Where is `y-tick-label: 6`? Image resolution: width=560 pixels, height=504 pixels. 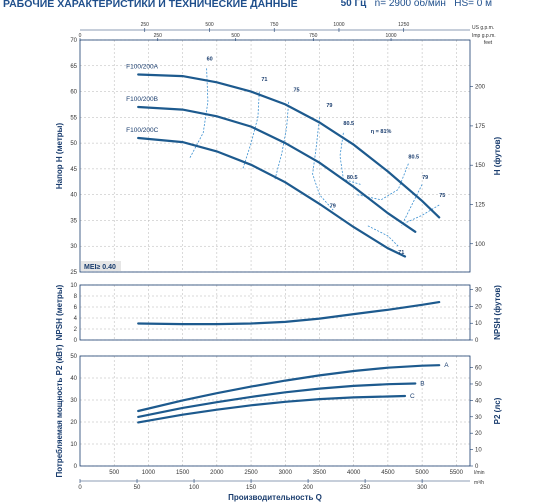
y-tick-label: 6 is located at coordinates (76, 308).